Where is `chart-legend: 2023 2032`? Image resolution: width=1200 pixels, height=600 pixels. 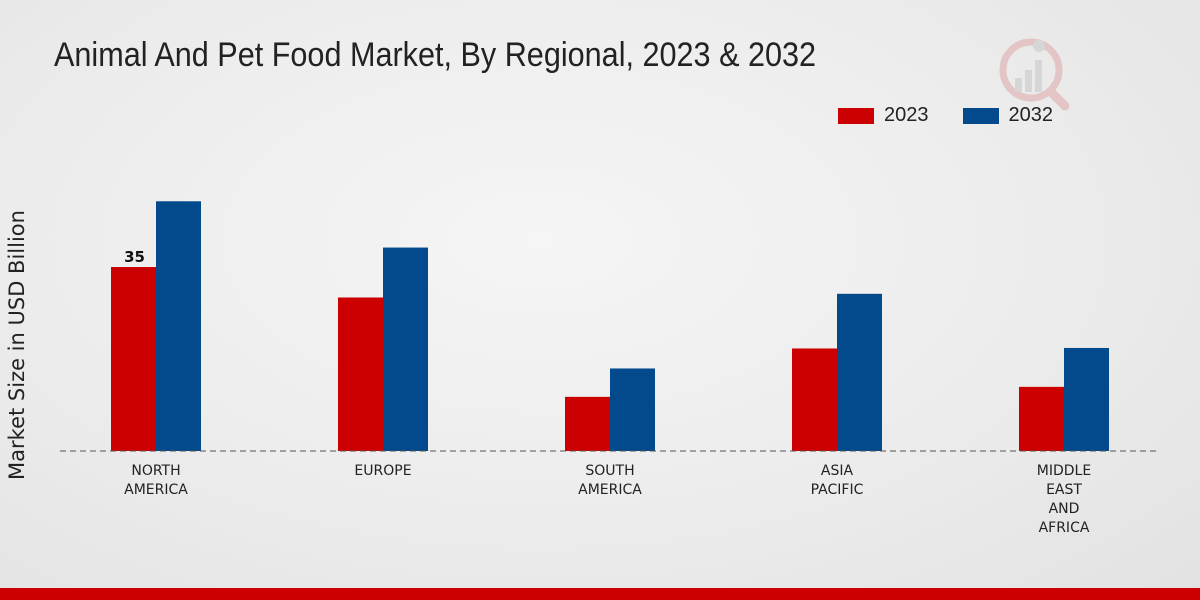 chart-legend: 2023 2032 is located at coordinates (962, 115).